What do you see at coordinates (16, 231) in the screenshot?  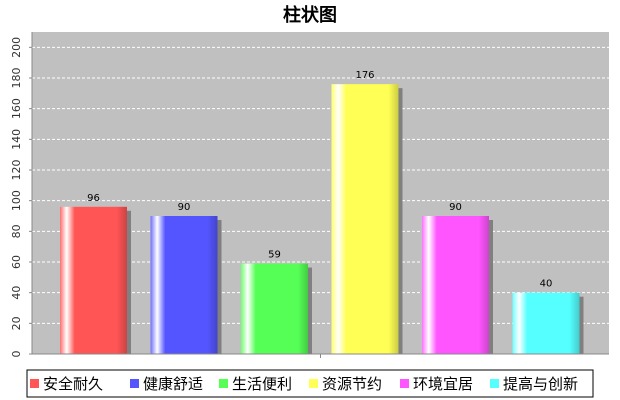 I see `y-tick-label: 80` at bounding box center [16, 231].